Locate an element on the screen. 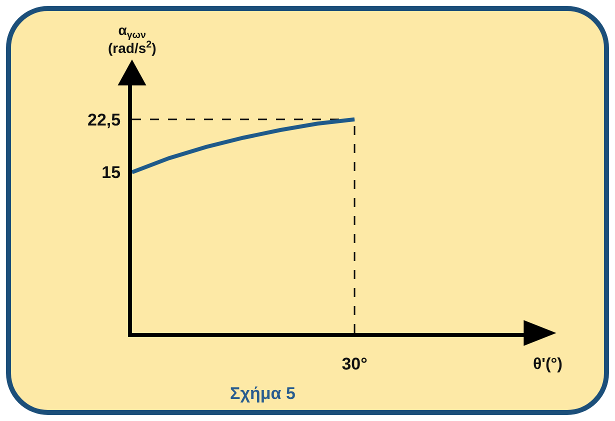 Image resolution: width=615 pixels, height=421 pixels. y-tick-label: 22,5 is located at coordinates (104, 120).